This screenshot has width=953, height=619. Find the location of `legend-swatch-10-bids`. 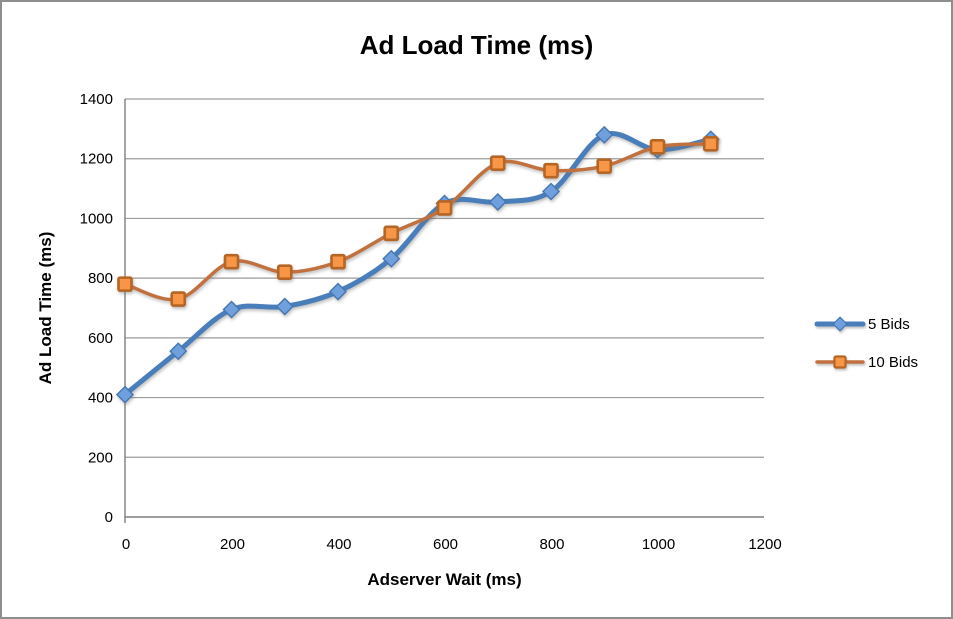

legend-swatch-10-bids is located at coordinates (840, 362).